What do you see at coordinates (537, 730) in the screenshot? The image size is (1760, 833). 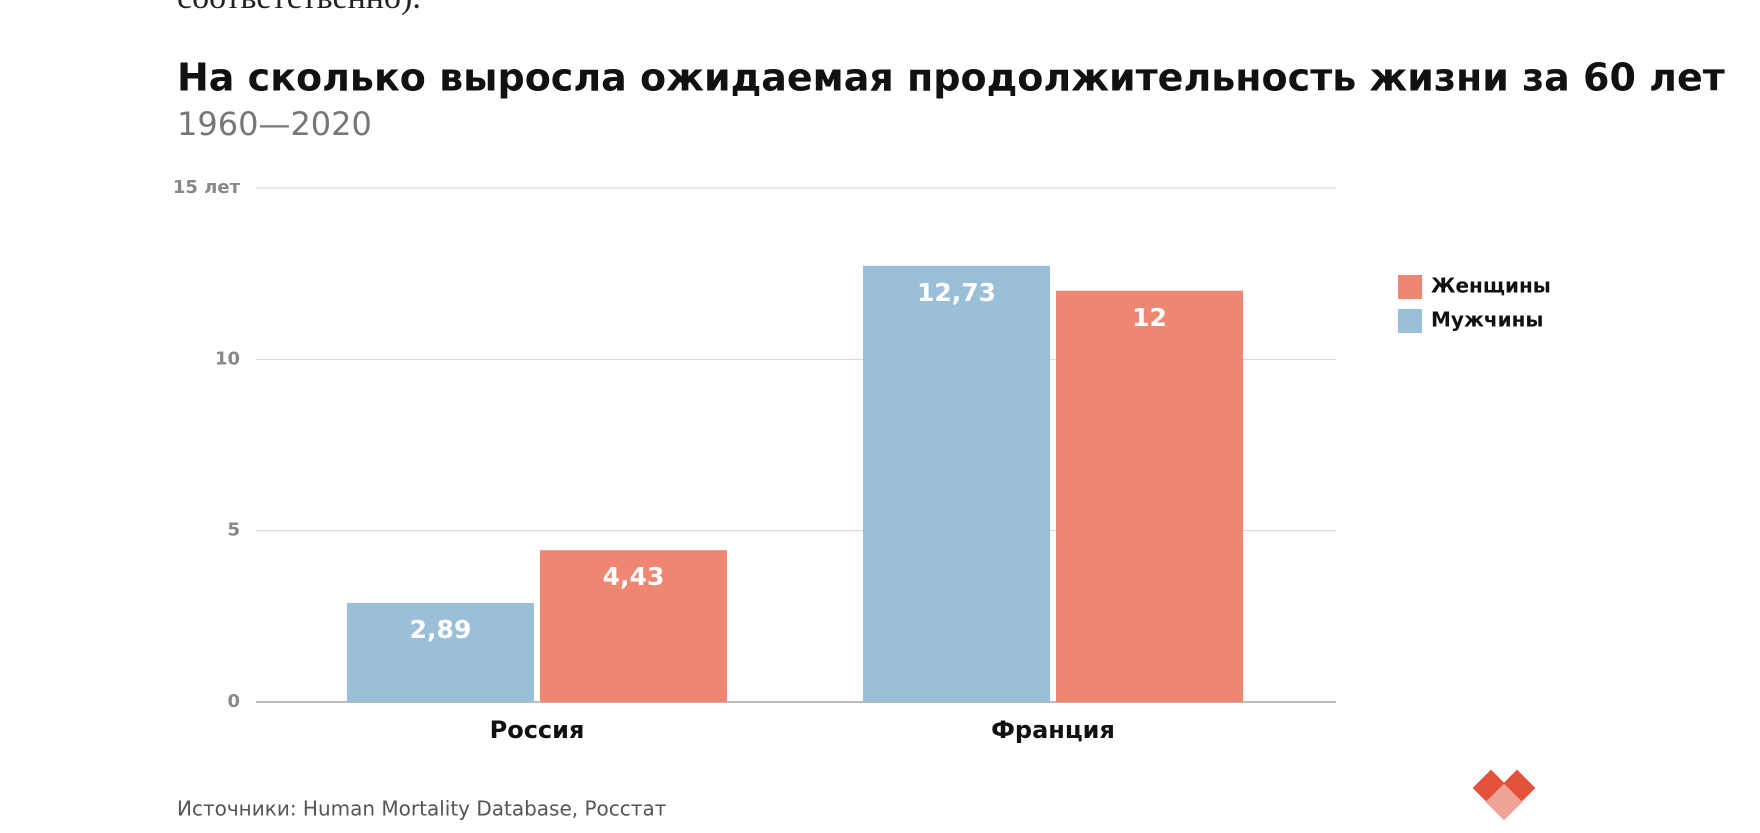 I see `x-tick-label: Россия` at bounding box center [537, 730].